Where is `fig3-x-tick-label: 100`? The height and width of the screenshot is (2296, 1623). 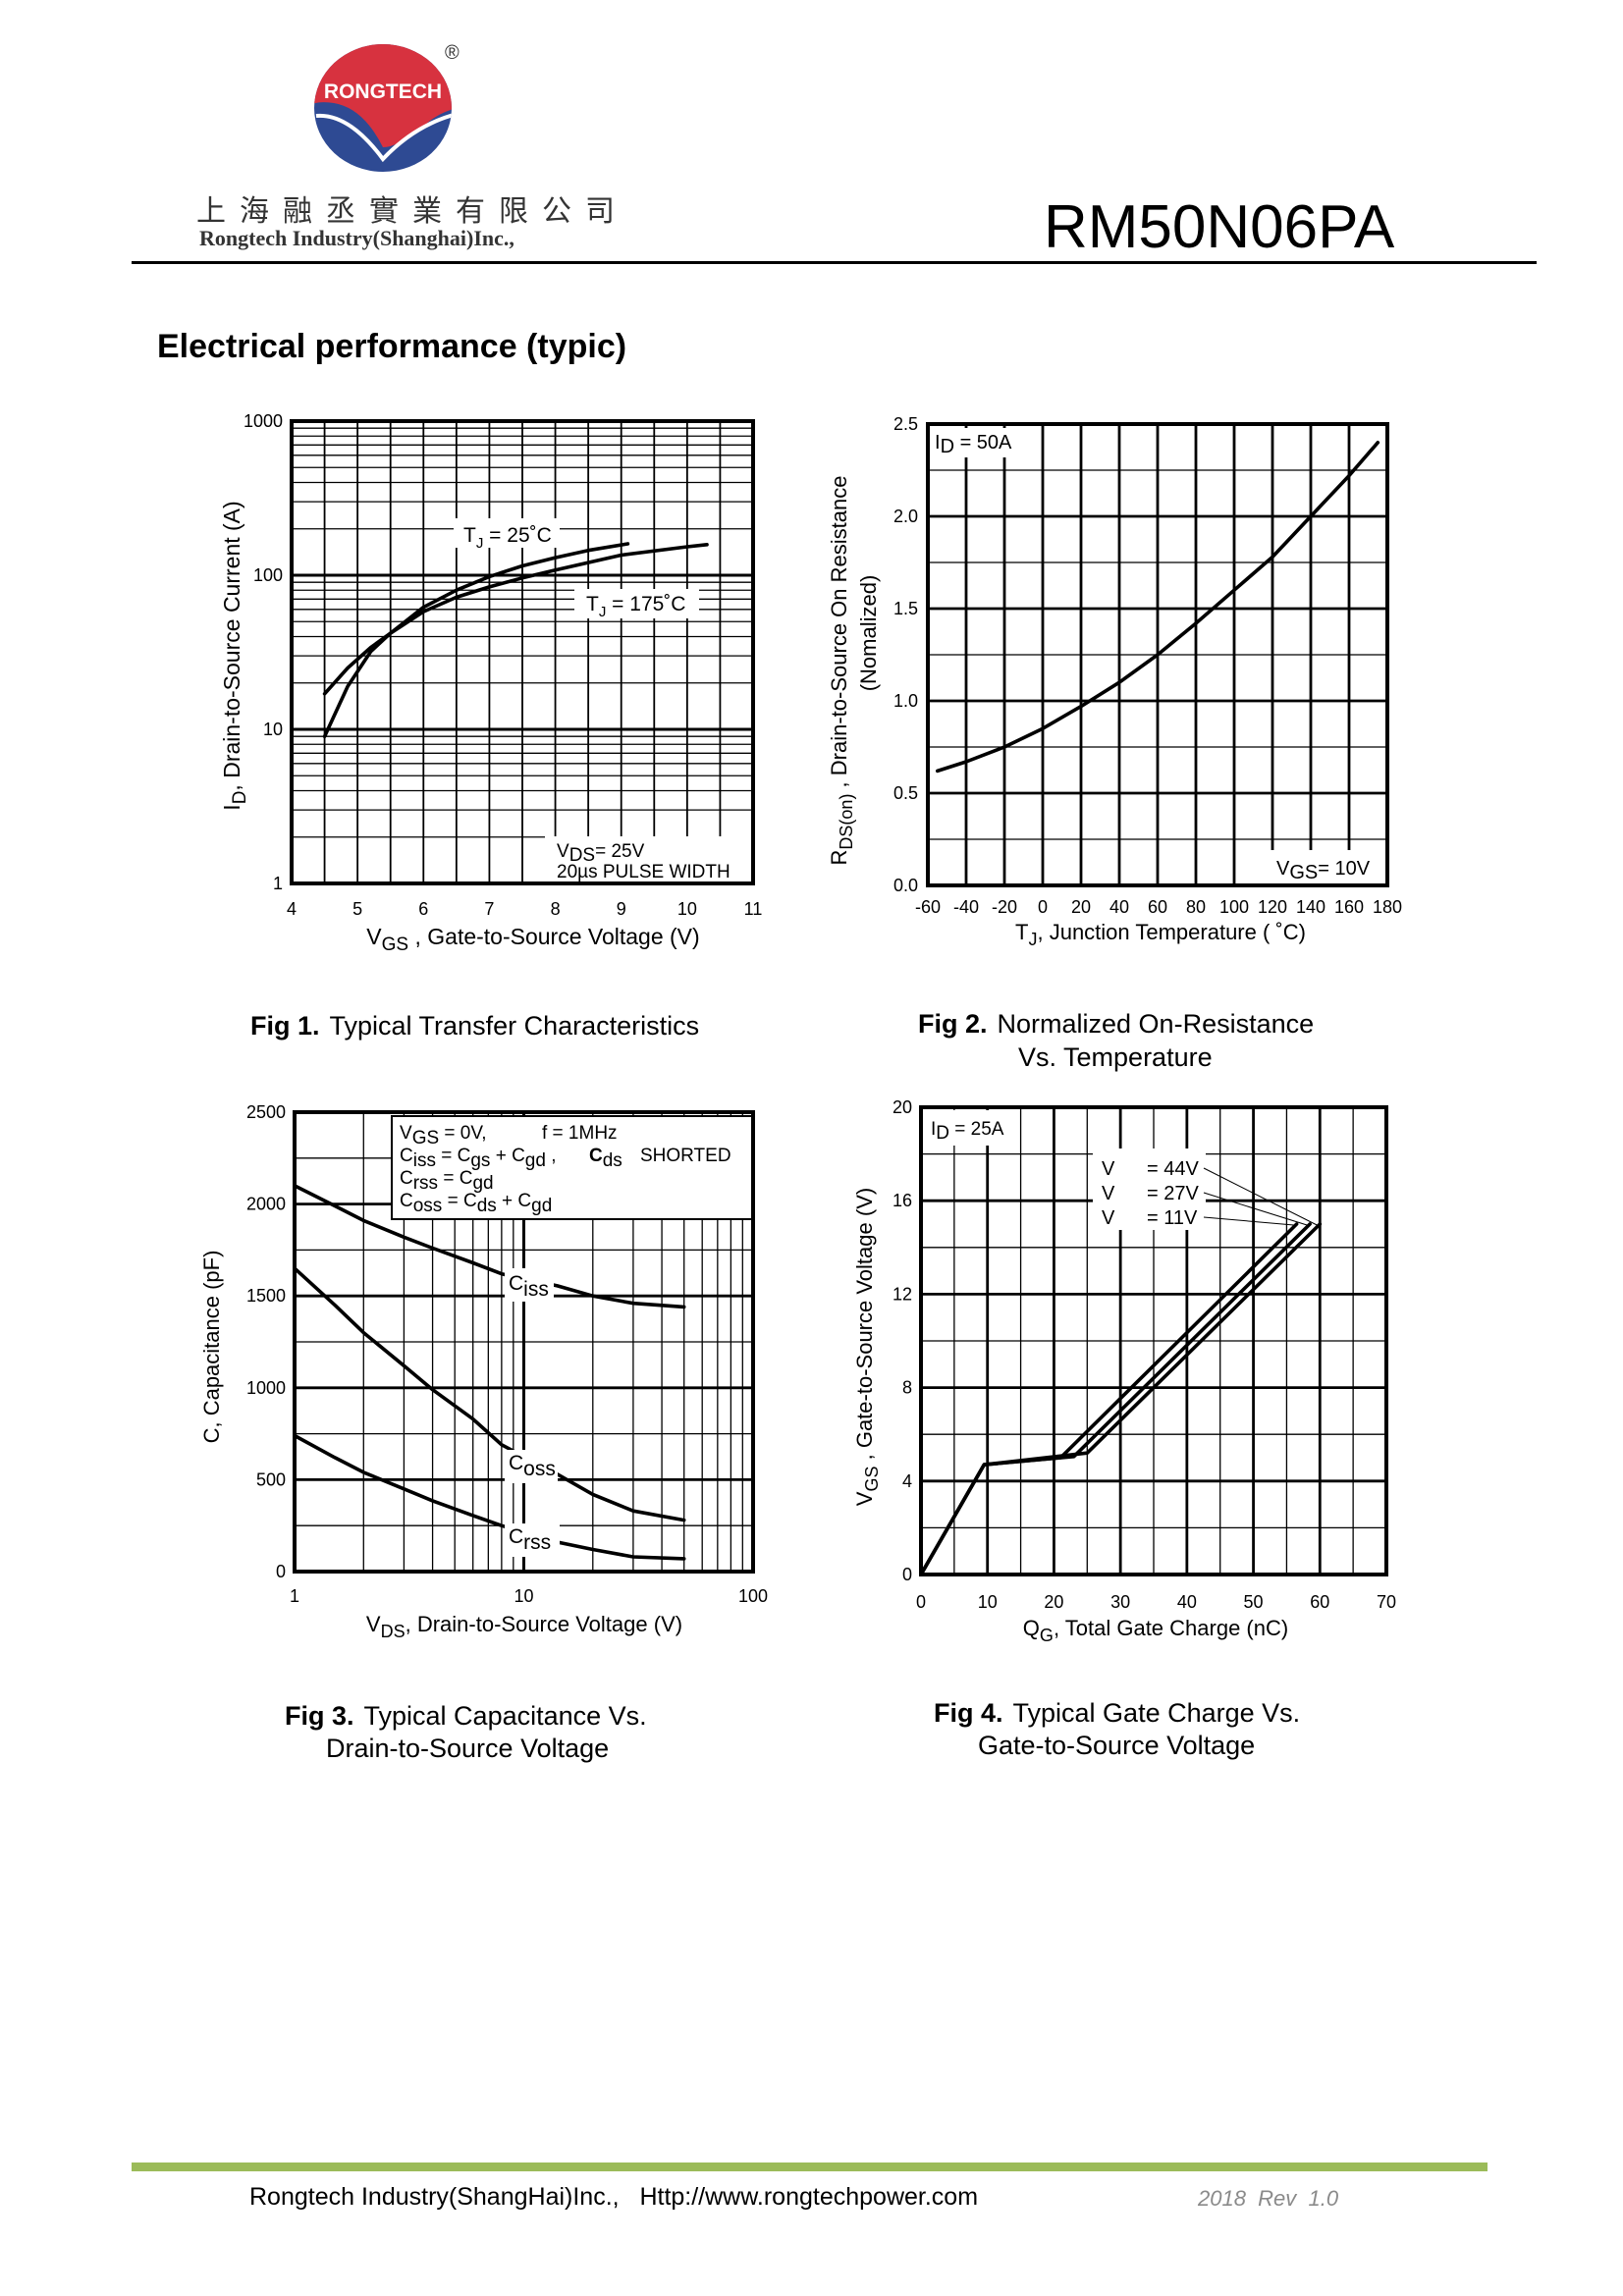 fig3-x-tick-label: 100 is located at coordinates (753, 1596).